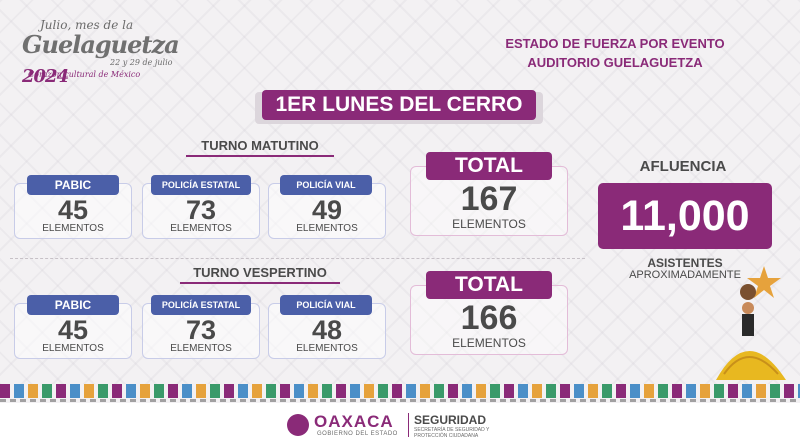  What do you see at coordinates (685, 275) in the screenshot?
I see `attendance-sub2: APROXIMADAMENTE` at bounding box center [685, 275].